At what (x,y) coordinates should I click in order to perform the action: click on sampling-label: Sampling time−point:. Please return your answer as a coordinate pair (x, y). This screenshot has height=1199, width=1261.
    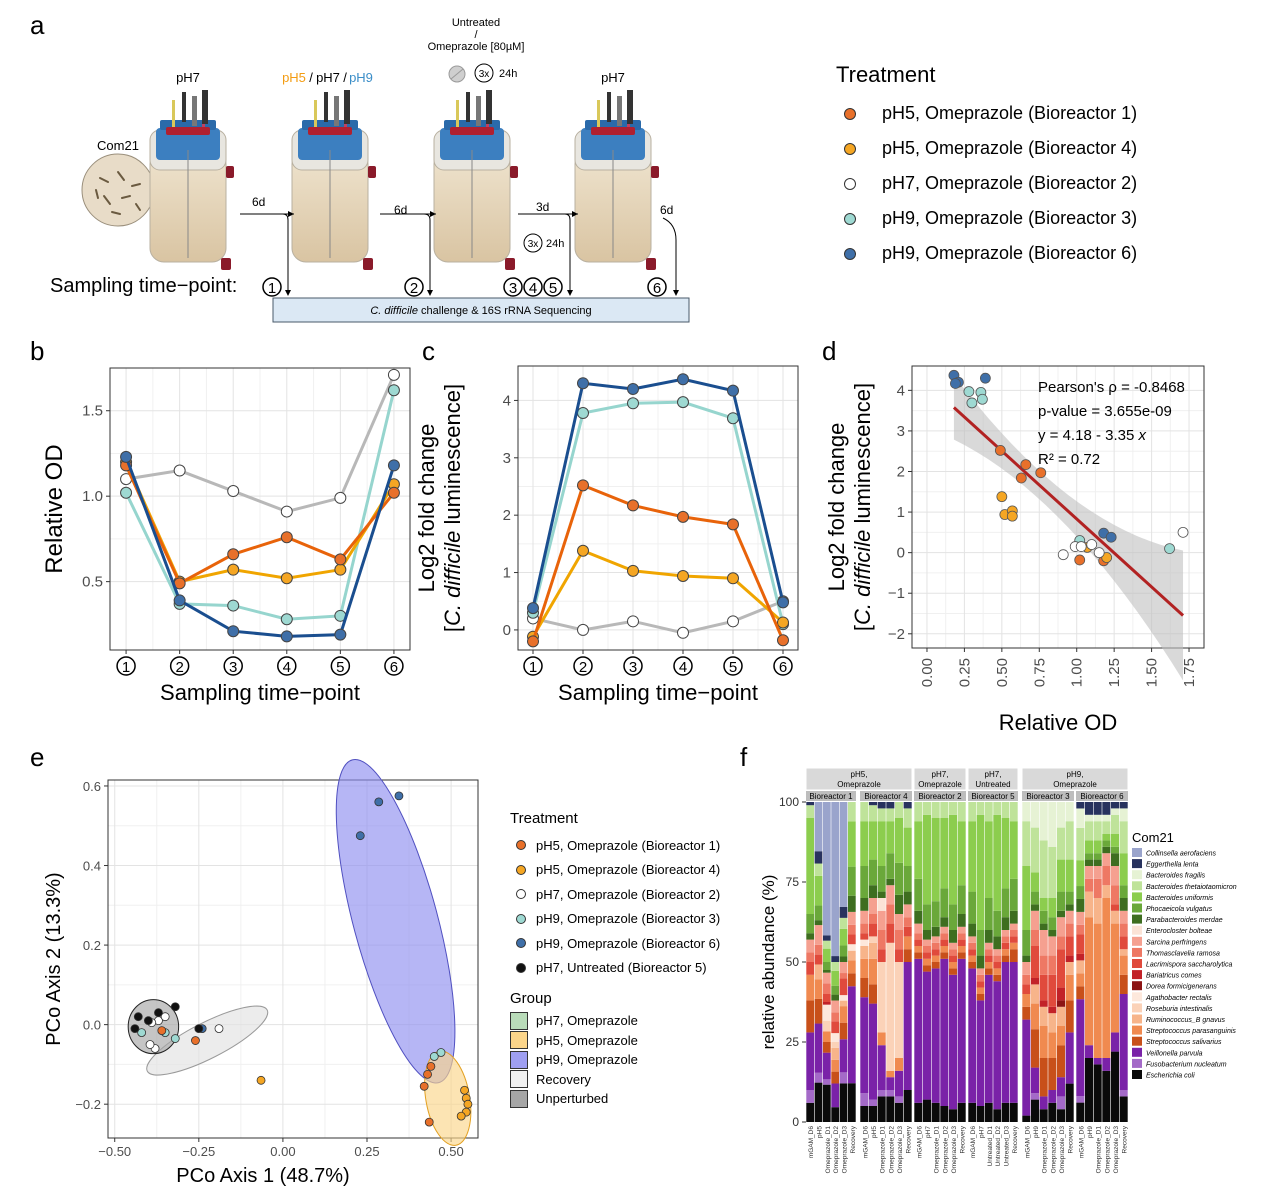
    Looking at the image, I should click on (143, 286).